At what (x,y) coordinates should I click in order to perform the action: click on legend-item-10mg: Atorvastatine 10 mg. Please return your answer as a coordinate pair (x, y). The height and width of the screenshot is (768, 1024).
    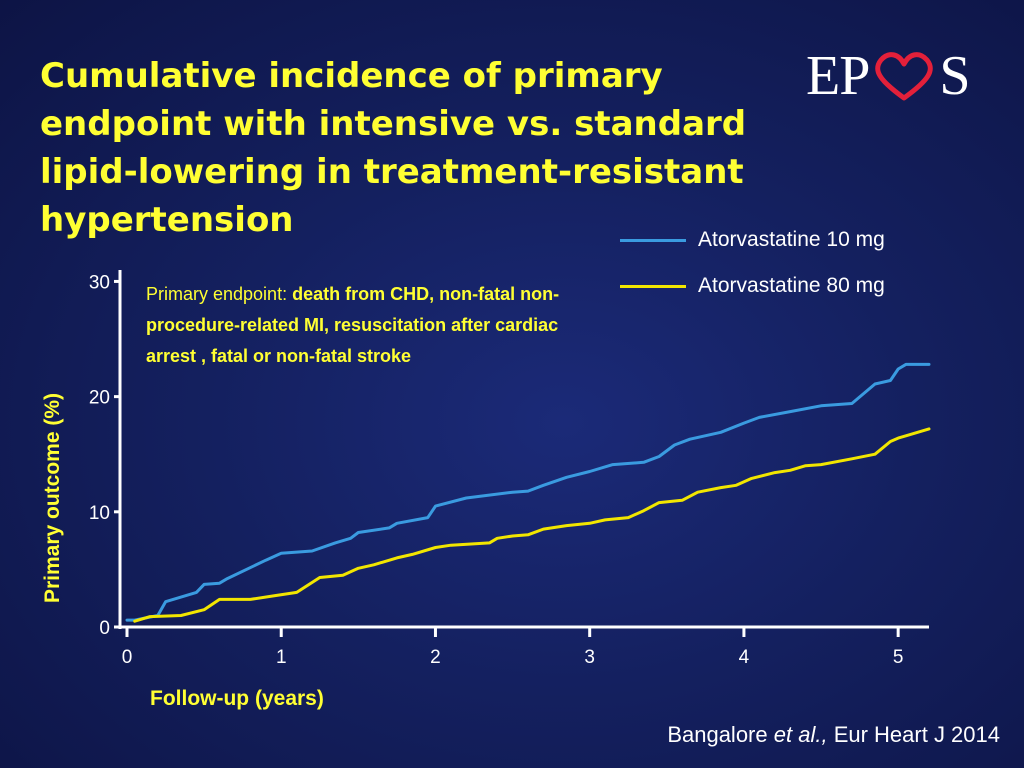
    Looking at the image, I should click on (752, 240).